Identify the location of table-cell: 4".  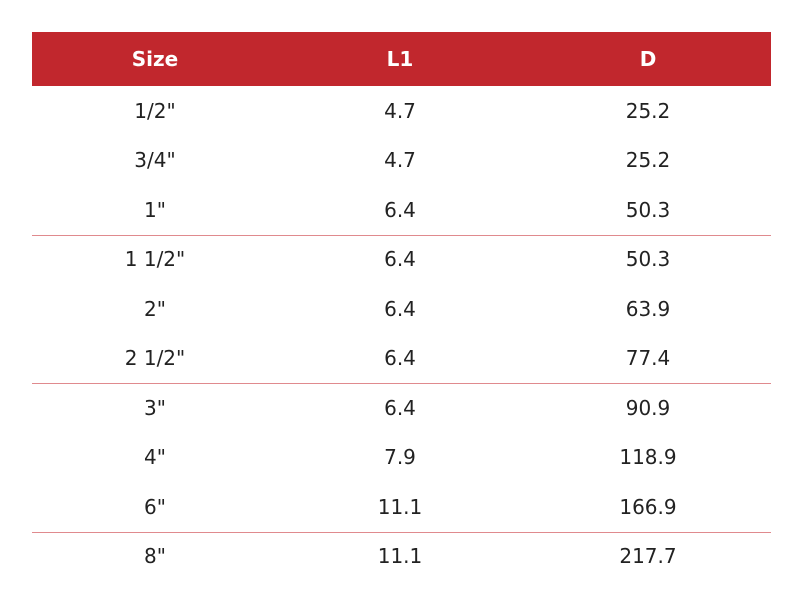
(155, 457).